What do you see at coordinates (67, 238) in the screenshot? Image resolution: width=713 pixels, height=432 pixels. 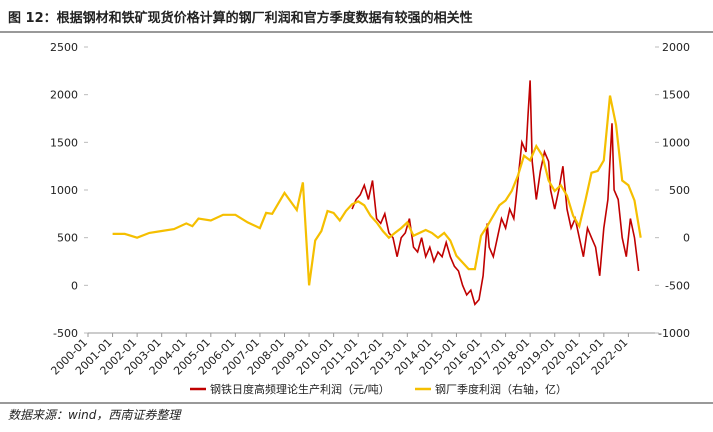 I see `y-tick-label: 500` at bounding box center [67, 238].